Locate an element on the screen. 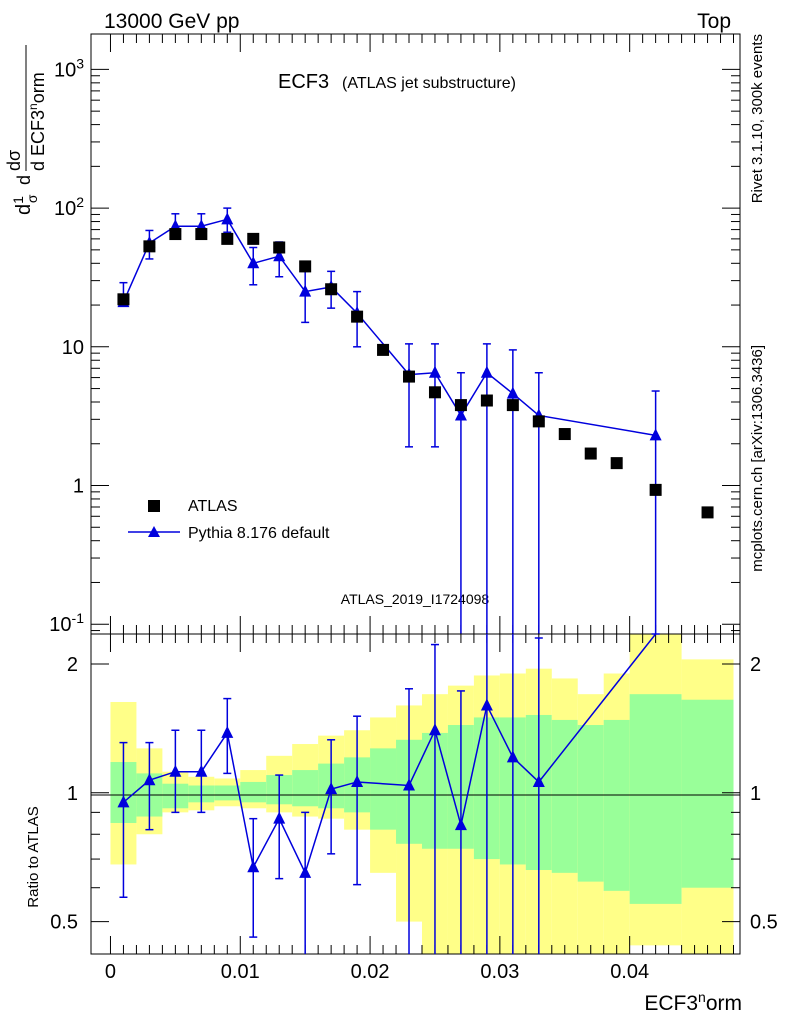 Image resolution: width=786 pixels, height=1024 pixels. y-label-d: d is located at coordinates (24, 180).